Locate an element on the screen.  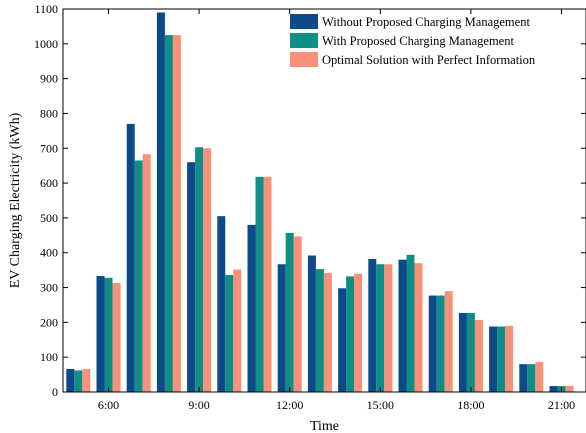
y-tick-label: 200 is located at coordinates (49, 322).